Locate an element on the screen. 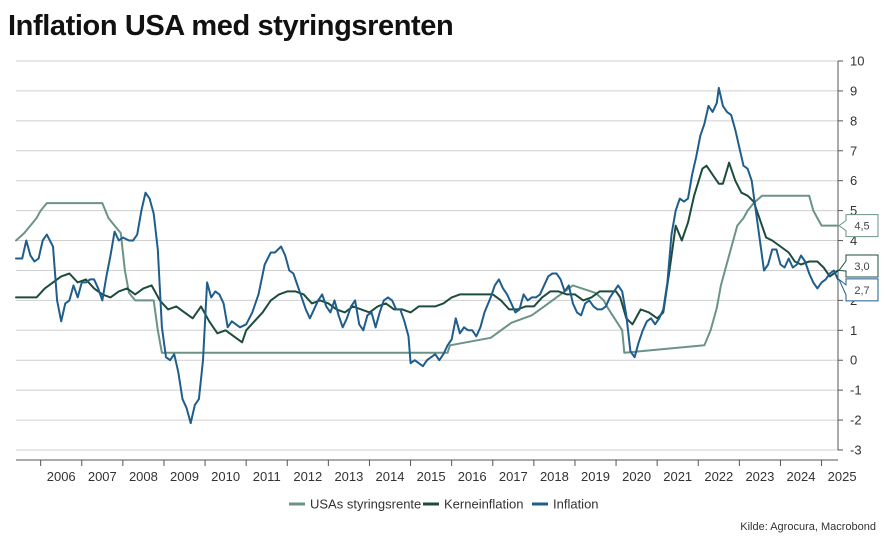  x-tick-label: 2021 is located at coordinates (677, 476).